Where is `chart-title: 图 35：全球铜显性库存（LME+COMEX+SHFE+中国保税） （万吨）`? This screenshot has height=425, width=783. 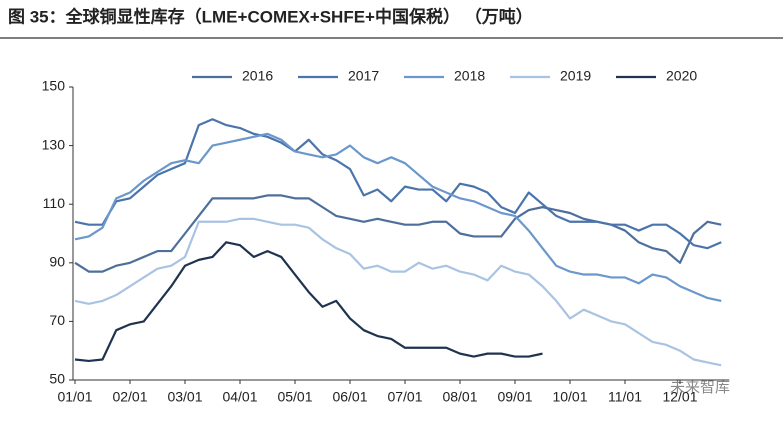 chart-title: 图 35：全球铜显性库存（LME+COMEX+SHFE+中国保税） （万吨） is located at coordinates (270, 16).